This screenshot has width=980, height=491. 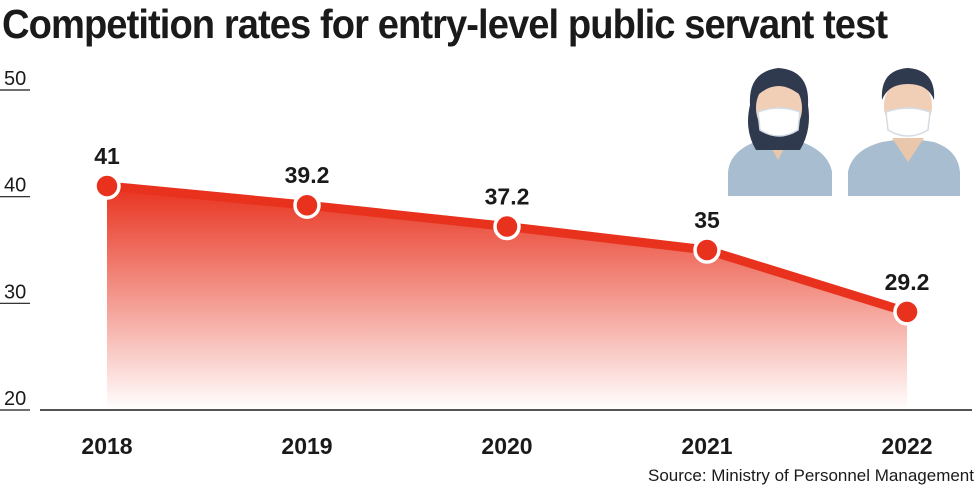 What do you see at coordinates (706, 446) in the screenshot?
I see `x-tick-label: 2021` at bounding box center [706, 446].